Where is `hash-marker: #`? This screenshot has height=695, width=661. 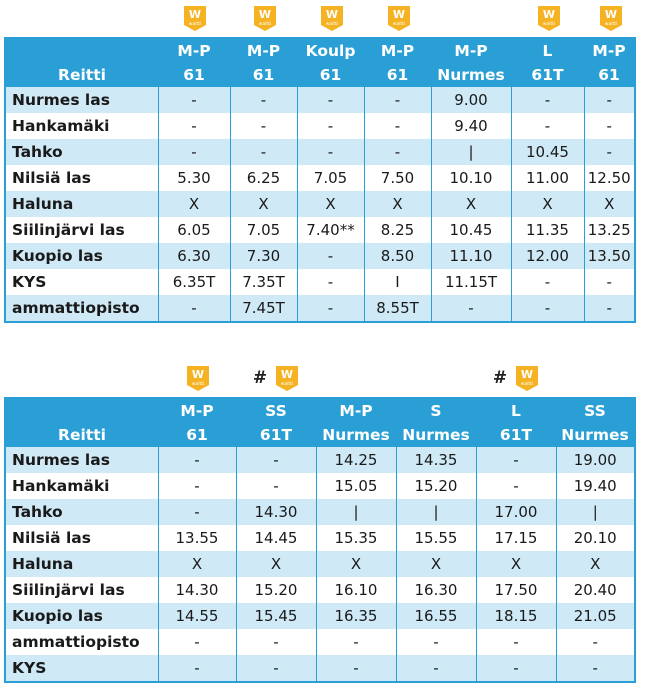 hash-marker: # is located at coordinates (500, 378).